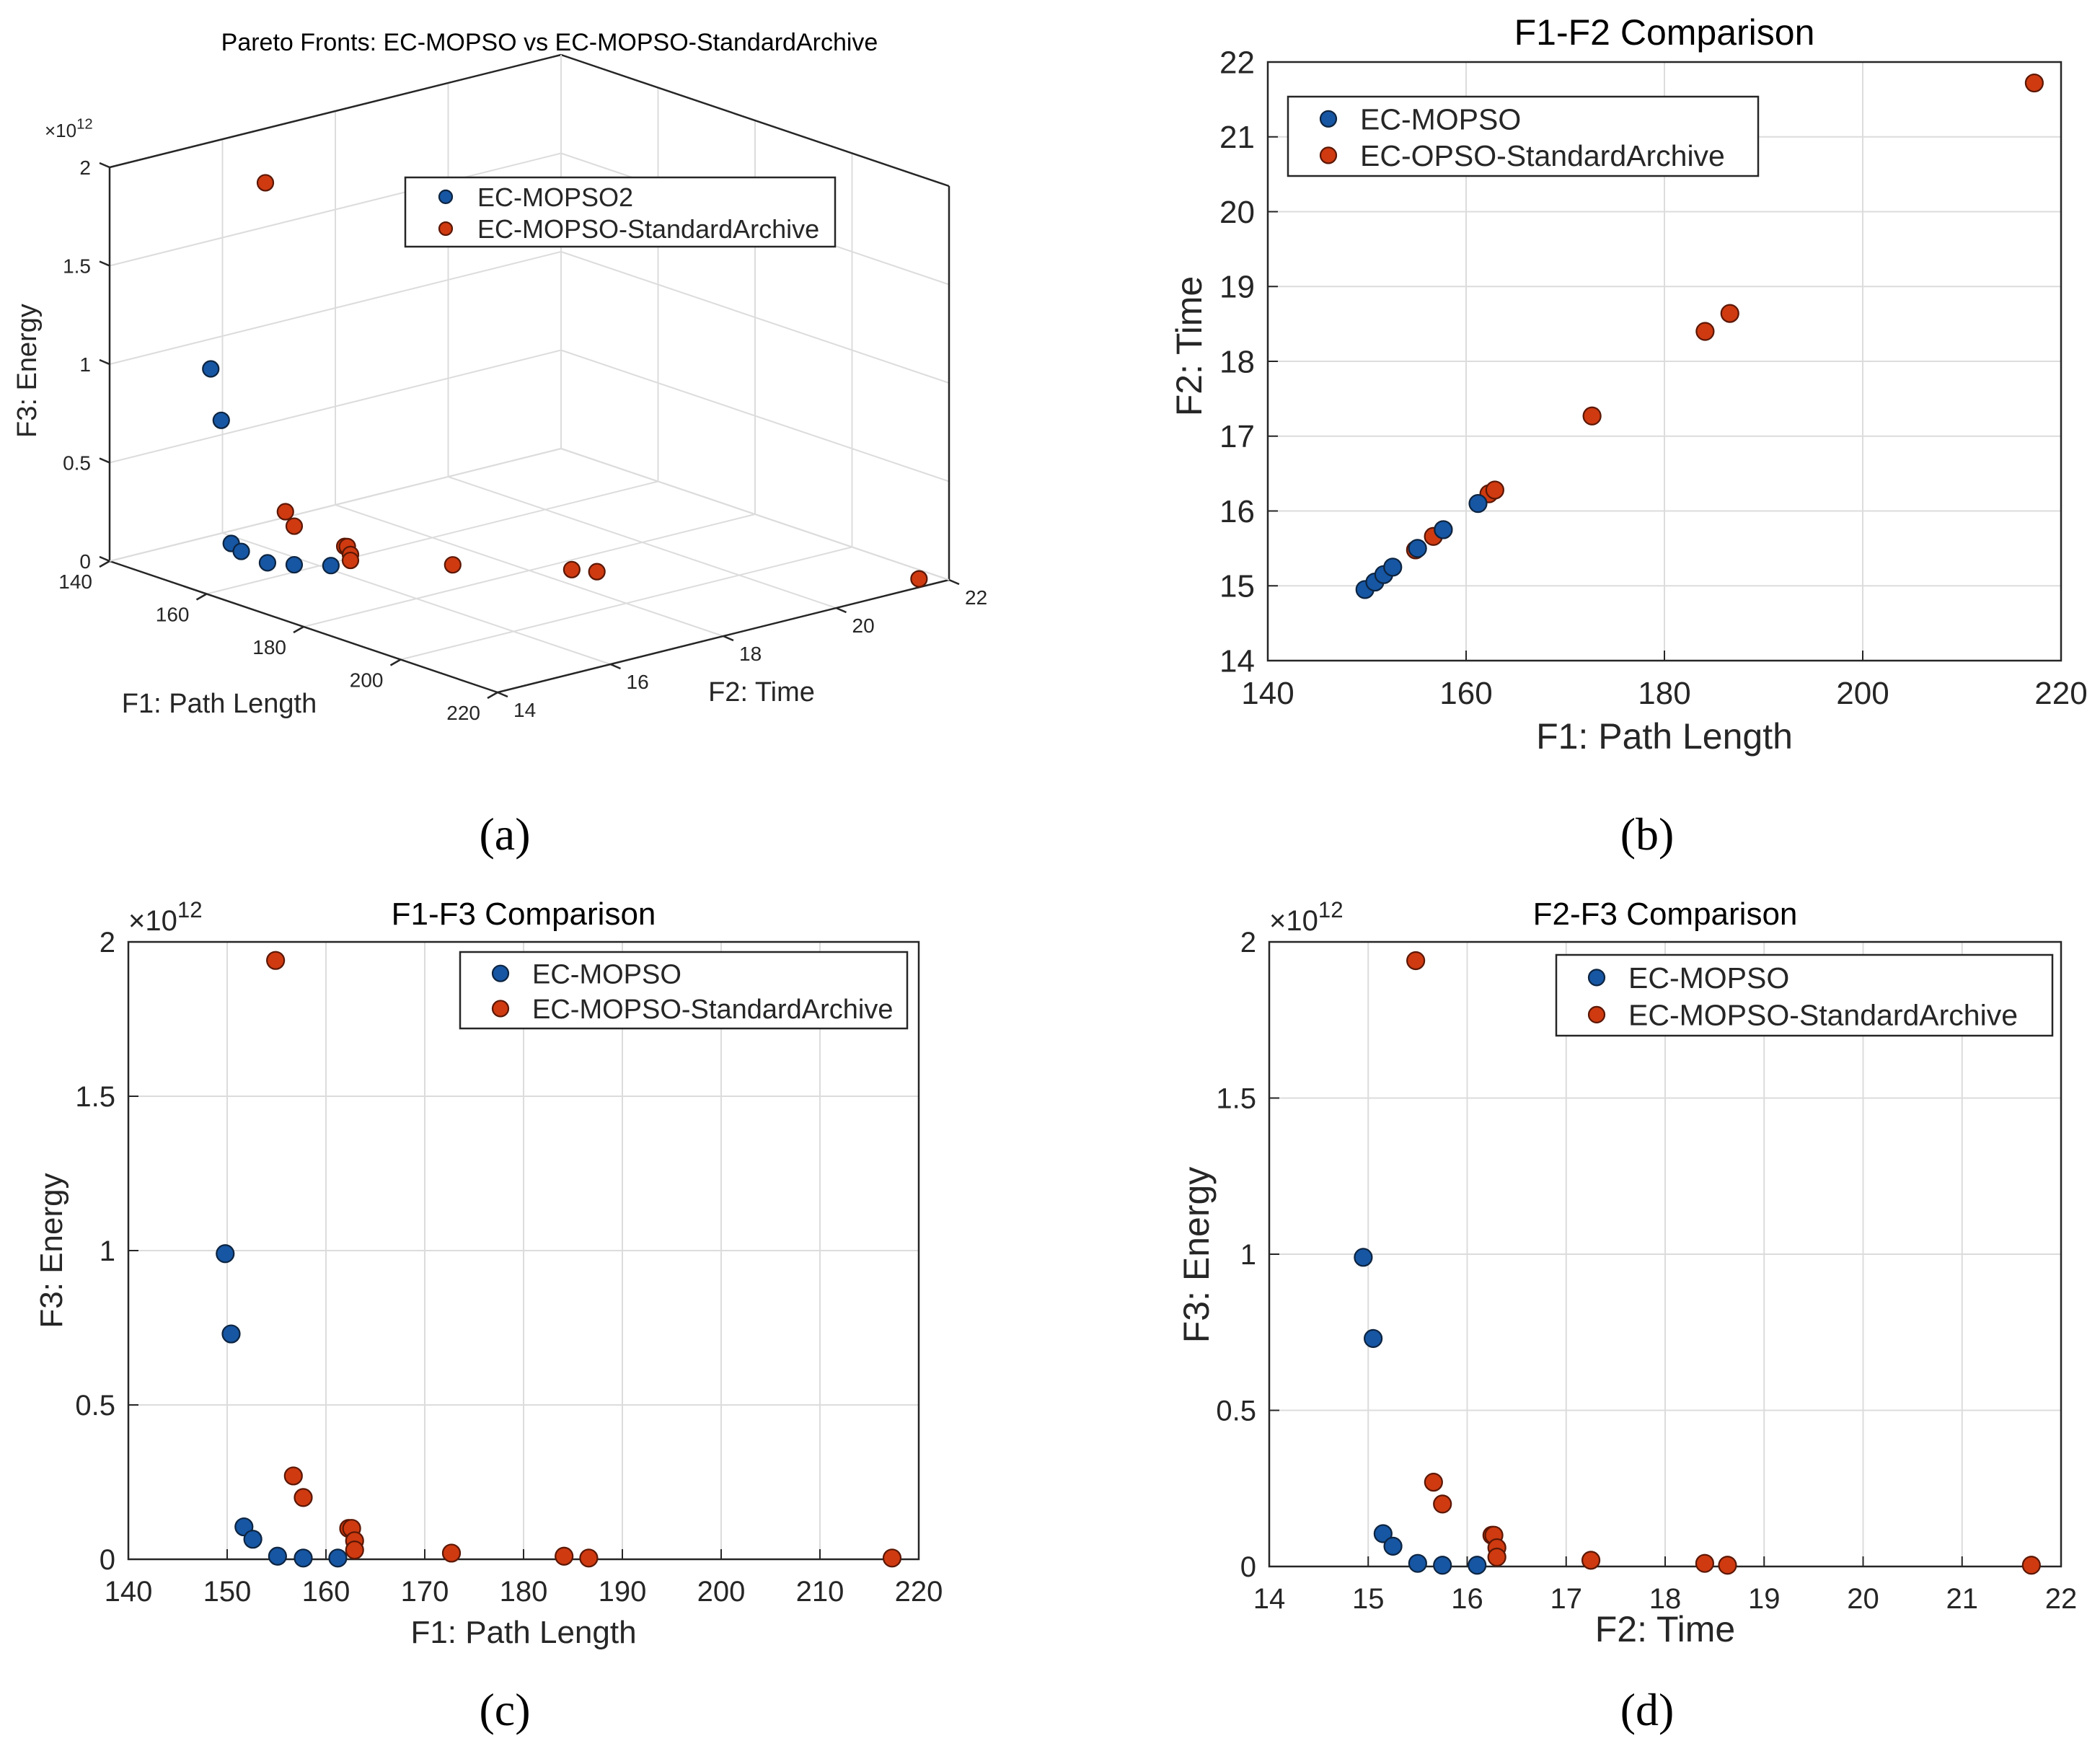 Image resolution: width=2100 pixels, height=1754 pixels. Describe the element at coordinates (1567, 1599) in the screenshot. I see `x-tick-label: 17` at that location.